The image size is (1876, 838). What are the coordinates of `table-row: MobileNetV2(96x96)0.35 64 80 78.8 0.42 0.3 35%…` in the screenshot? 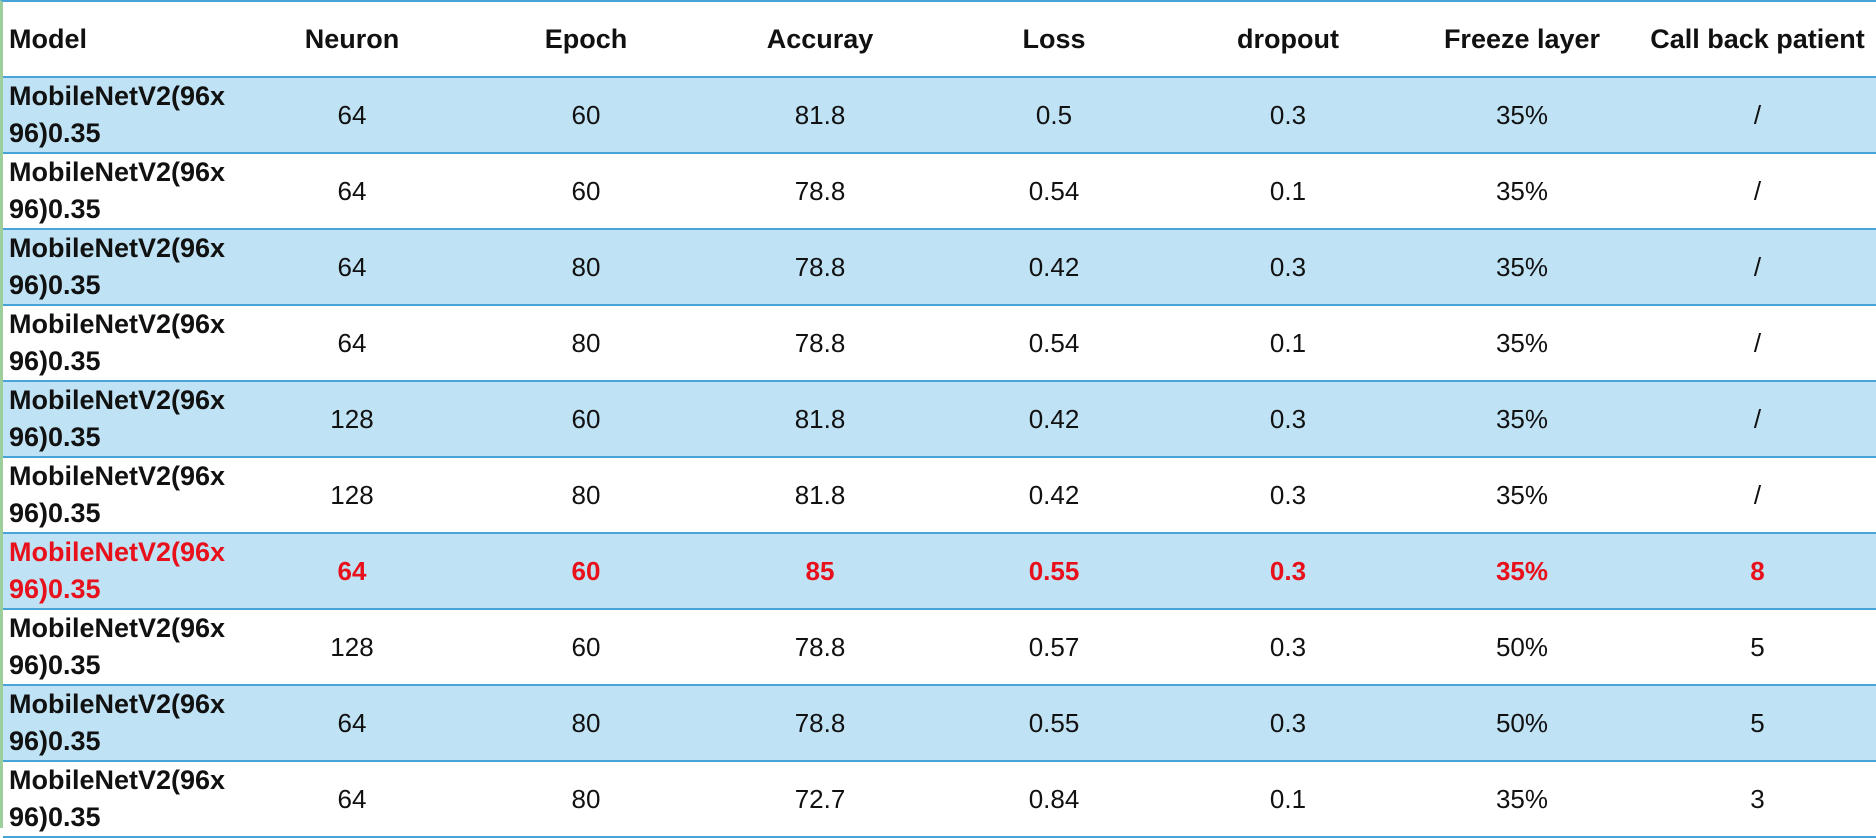 It's located at (939, 267).